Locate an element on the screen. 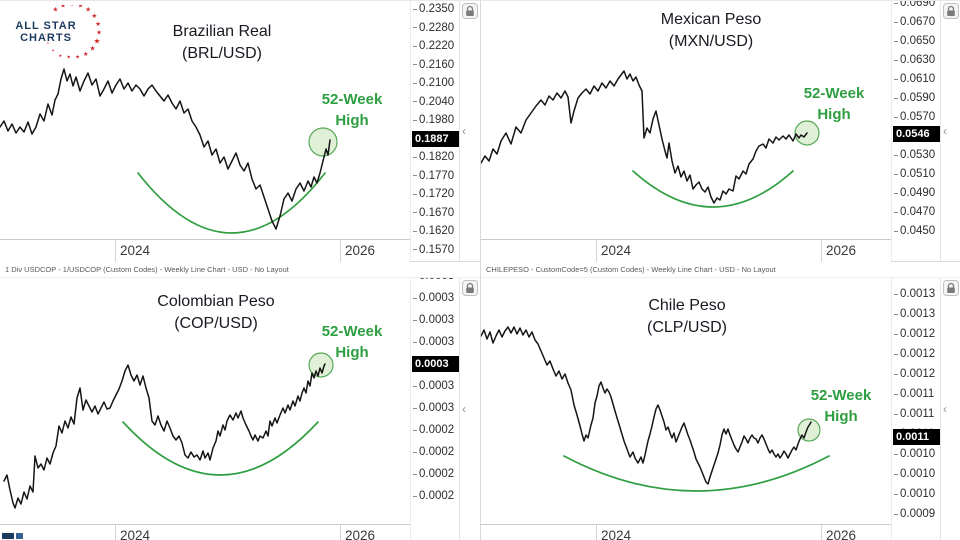 This screenshot has width=960, height=540. y-axis-tick-label: 0.1670 is located at coordinates (433, 213).